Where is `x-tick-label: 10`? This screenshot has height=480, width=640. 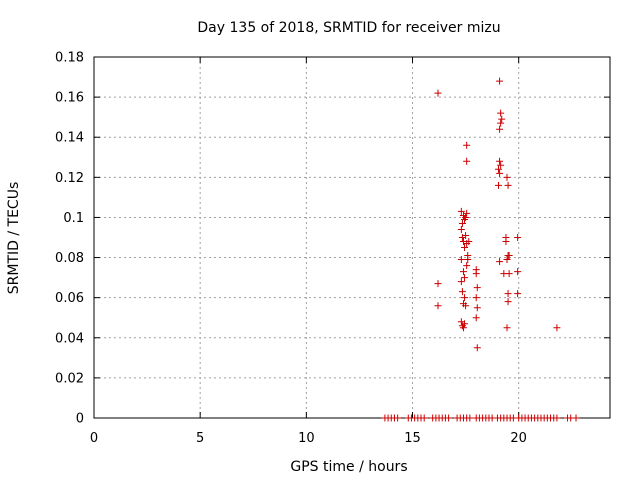 x-tick-label: 10 is located at coordinates (306, 438).